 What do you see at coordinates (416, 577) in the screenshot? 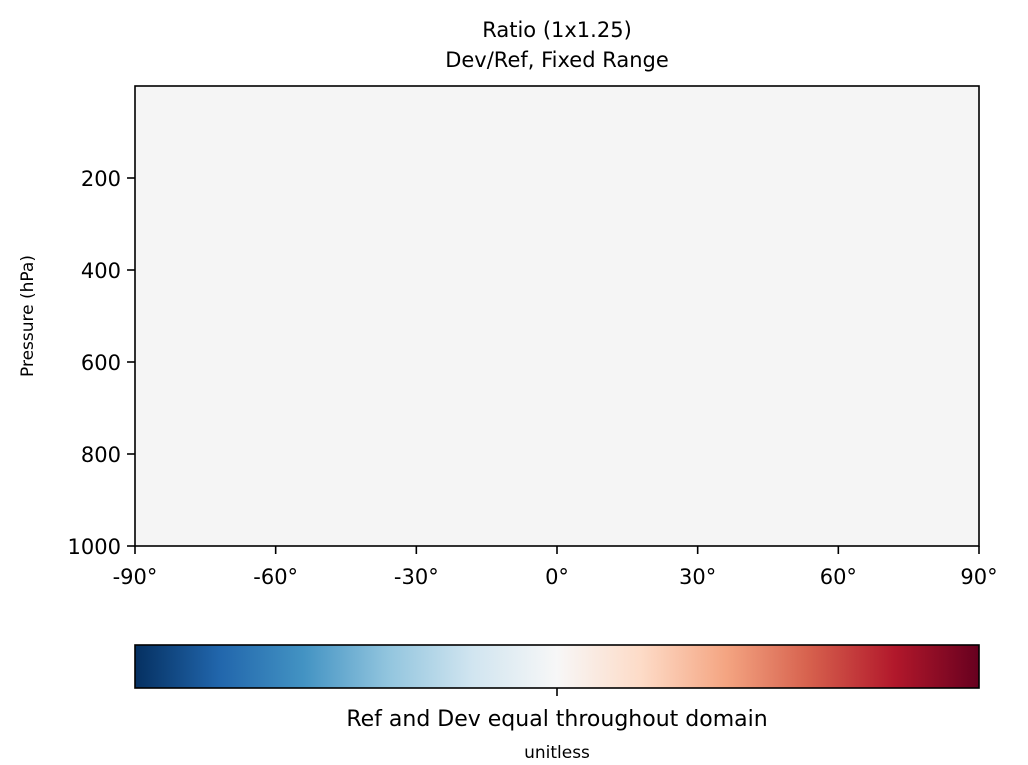
I see `x-tick-label: -30°` at bounding box center [416, 577].